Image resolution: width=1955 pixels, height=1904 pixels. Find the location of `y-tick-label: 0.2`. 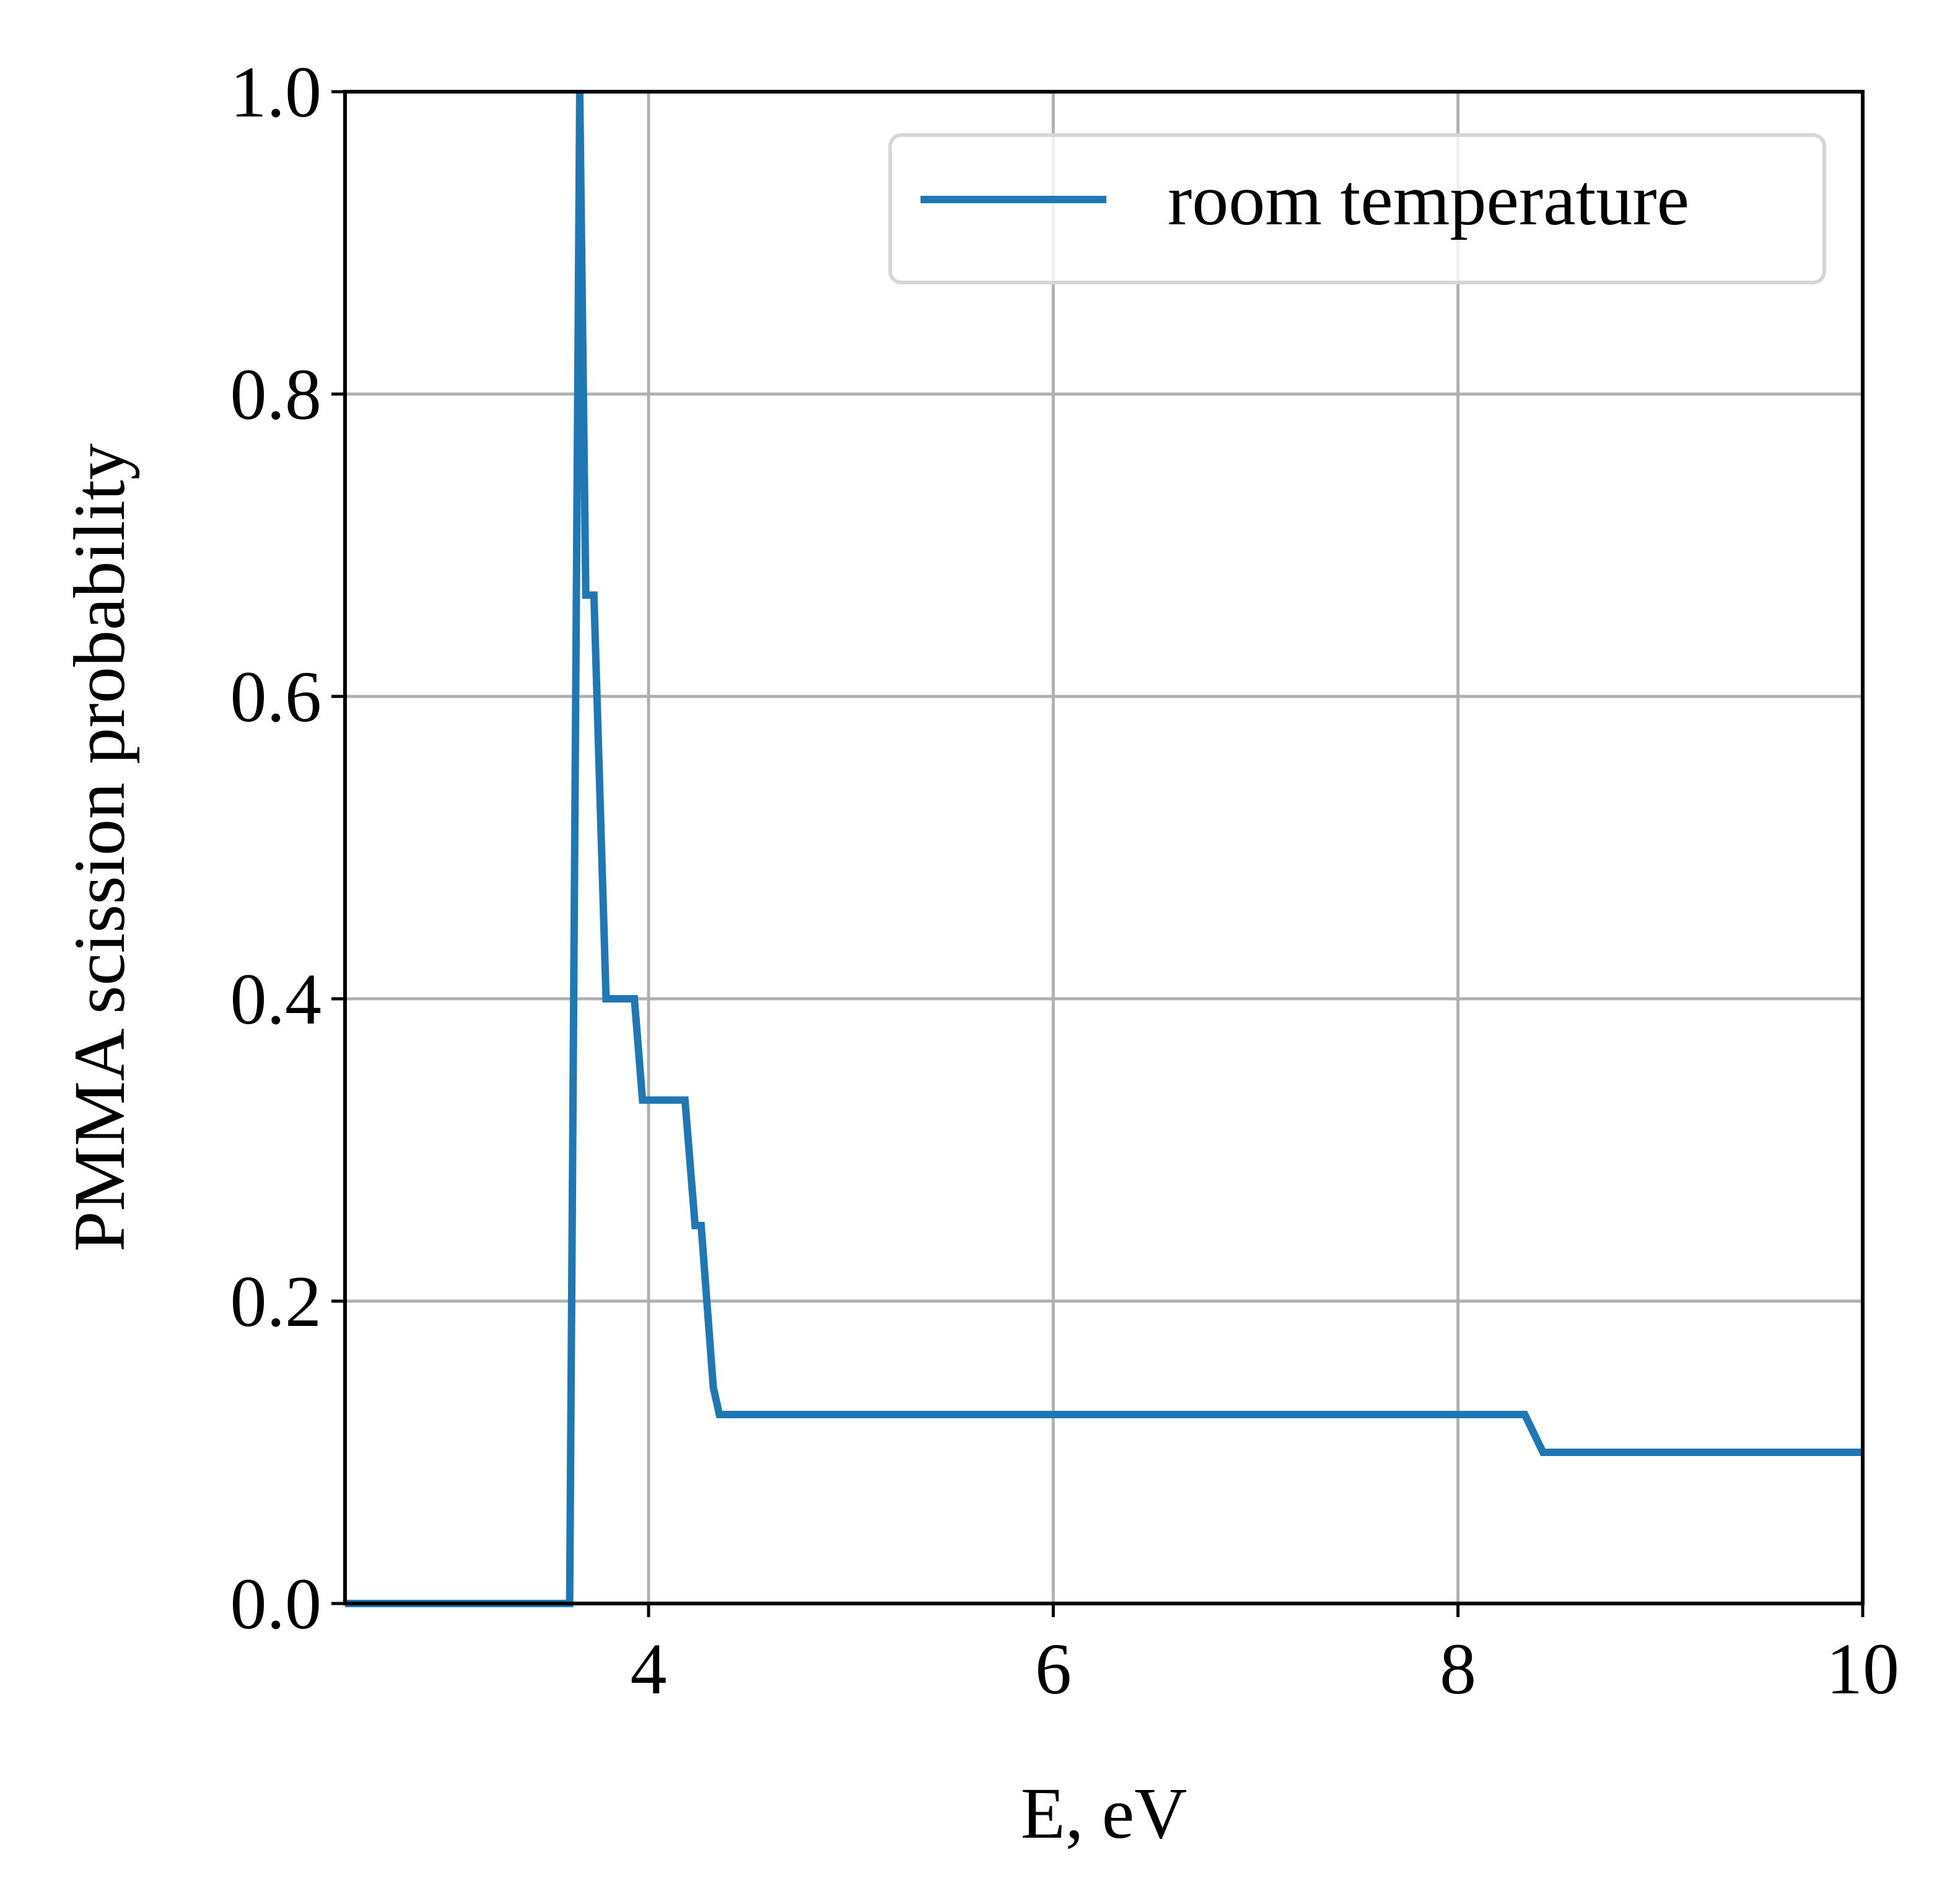

y-tick-label: 0.2 is located at coordinates (276, 1301).